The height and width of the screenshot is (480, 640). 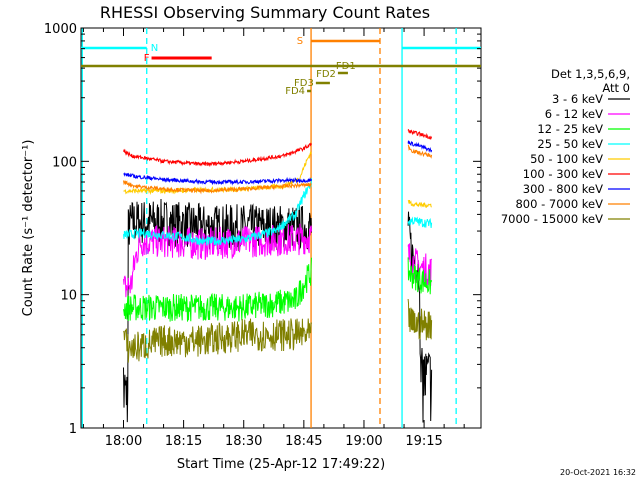 What do you see at coordinates (559, 204) in the screenshot?
I see `legend-label: 800 - 7000 keV` at bounding box center [559, 204].